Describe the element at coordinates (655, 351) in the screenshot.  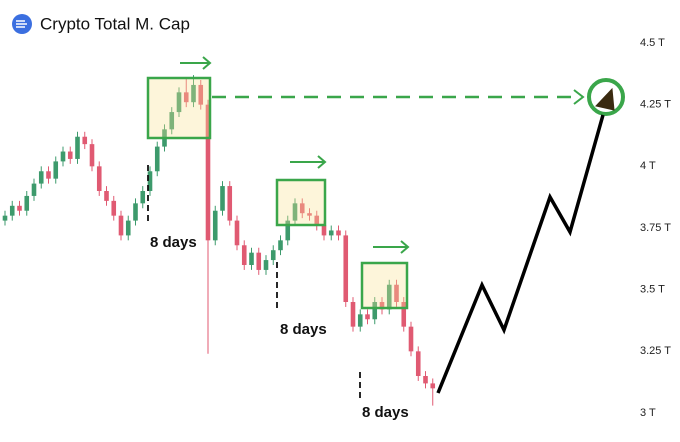
I see `y-tick-label: 3.25 T` at that location.